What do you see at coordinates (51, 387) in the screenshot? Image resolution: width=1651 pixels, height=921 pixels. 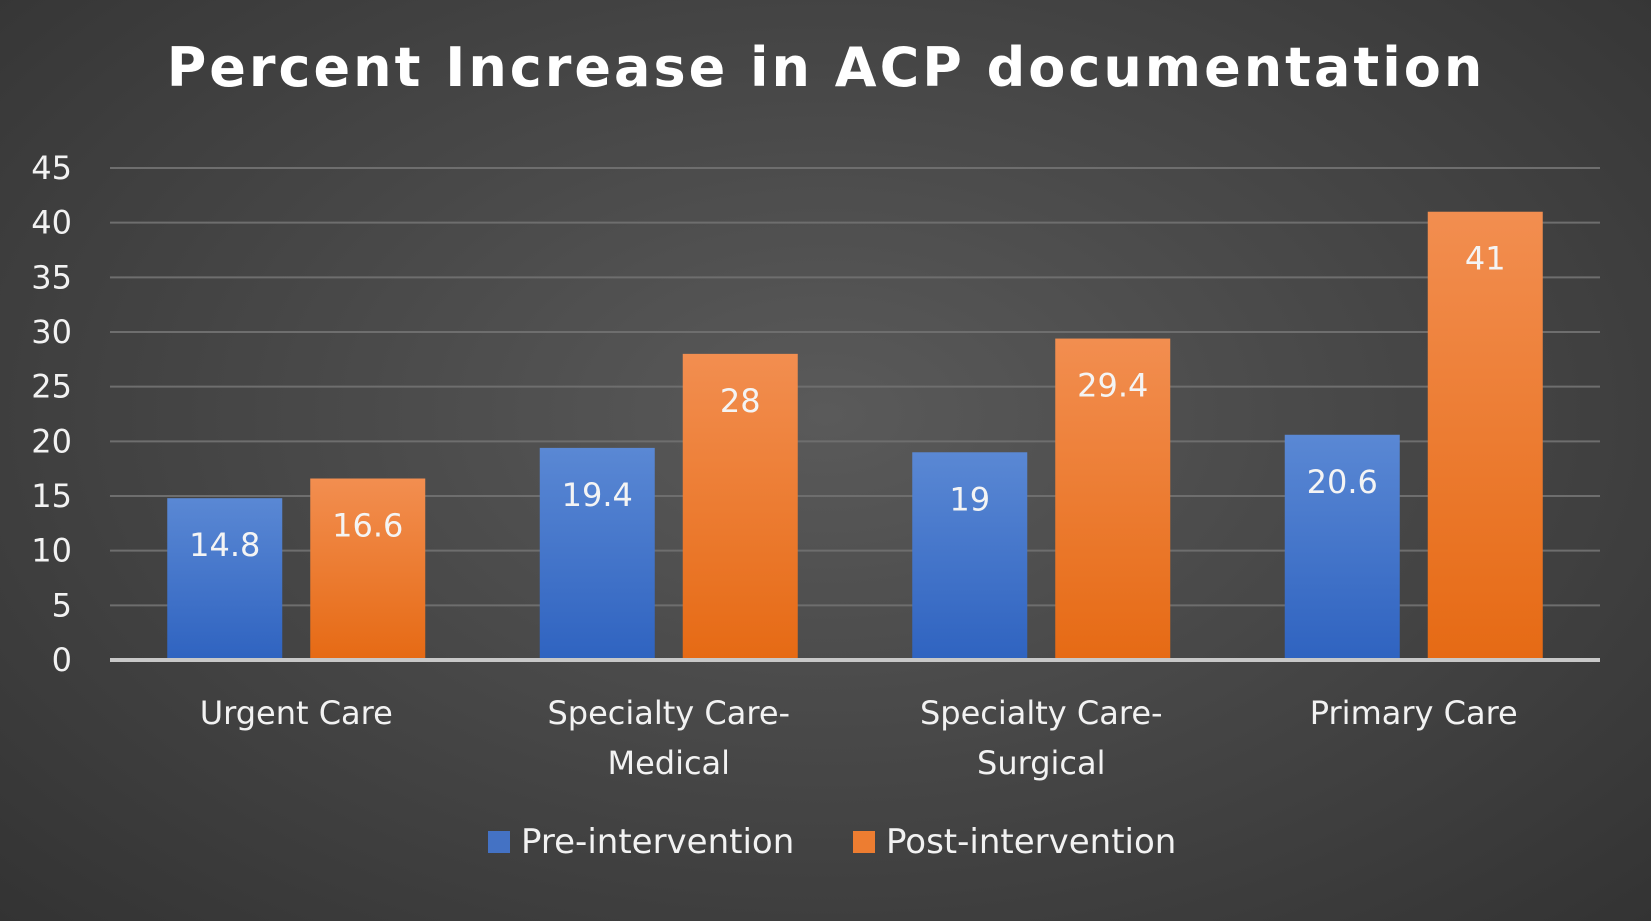 I see `y-tick-label: 25` at bounding box center [51, 387].